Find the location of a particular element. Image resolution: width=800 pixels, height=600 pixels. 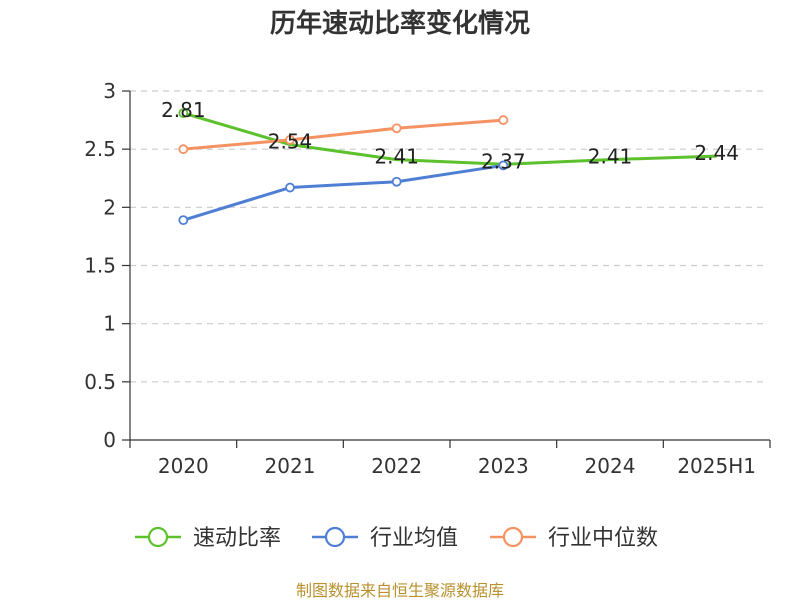

series-layer is located at coordinates (447, 167).